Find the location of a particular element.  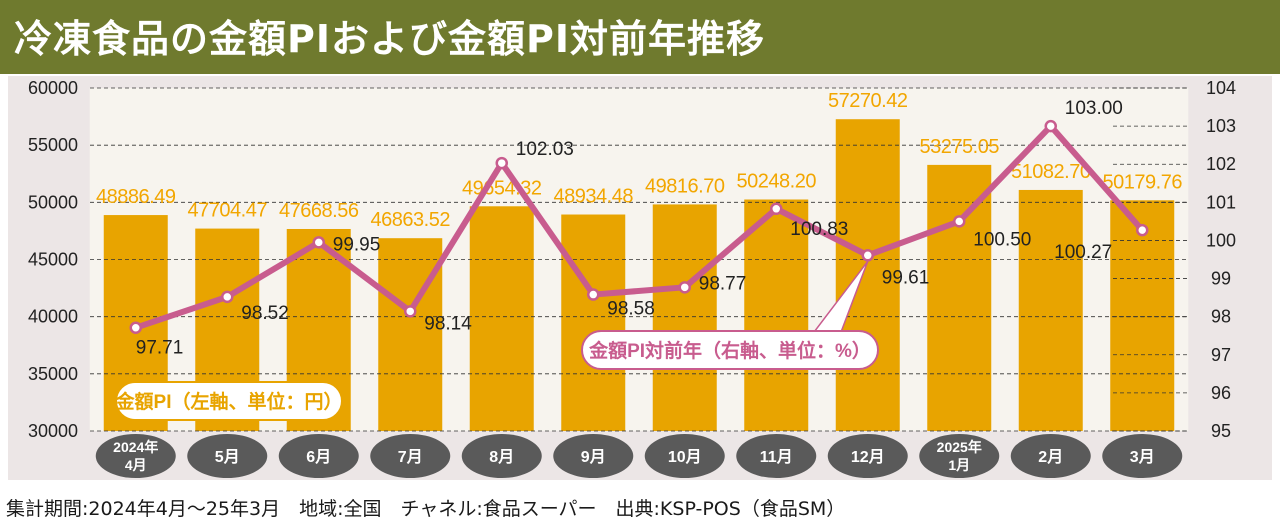

line-value-label: 98.77 is located at coordinates (723, 283).